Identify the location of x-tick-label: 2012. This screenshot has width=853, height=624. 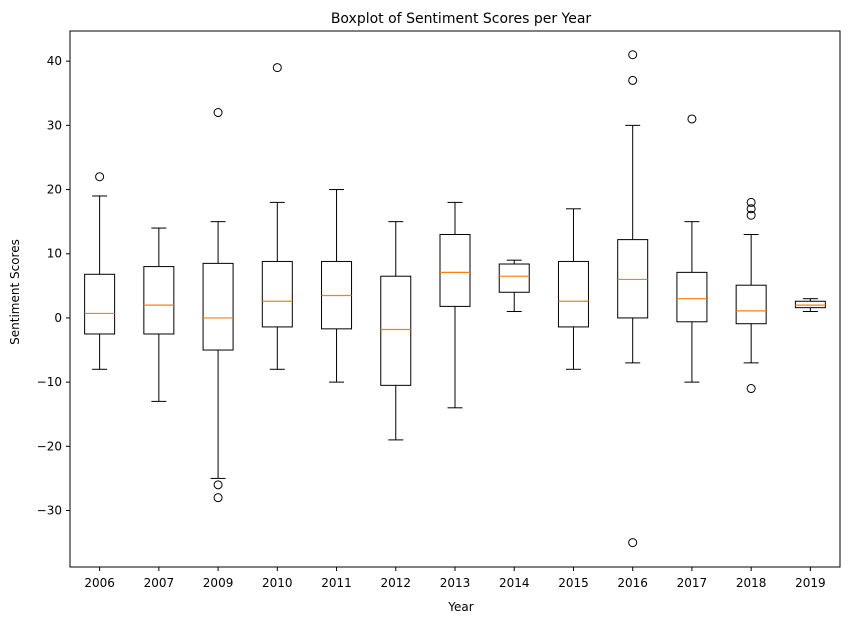
(395, 583).